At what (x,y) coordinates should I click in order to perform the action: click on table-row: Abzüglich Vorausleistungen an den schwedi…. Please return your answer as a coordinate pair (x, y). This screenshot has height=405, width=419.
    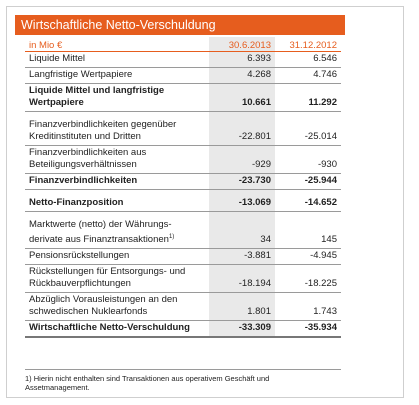
    Looking at the image, I should click on (183, 307).